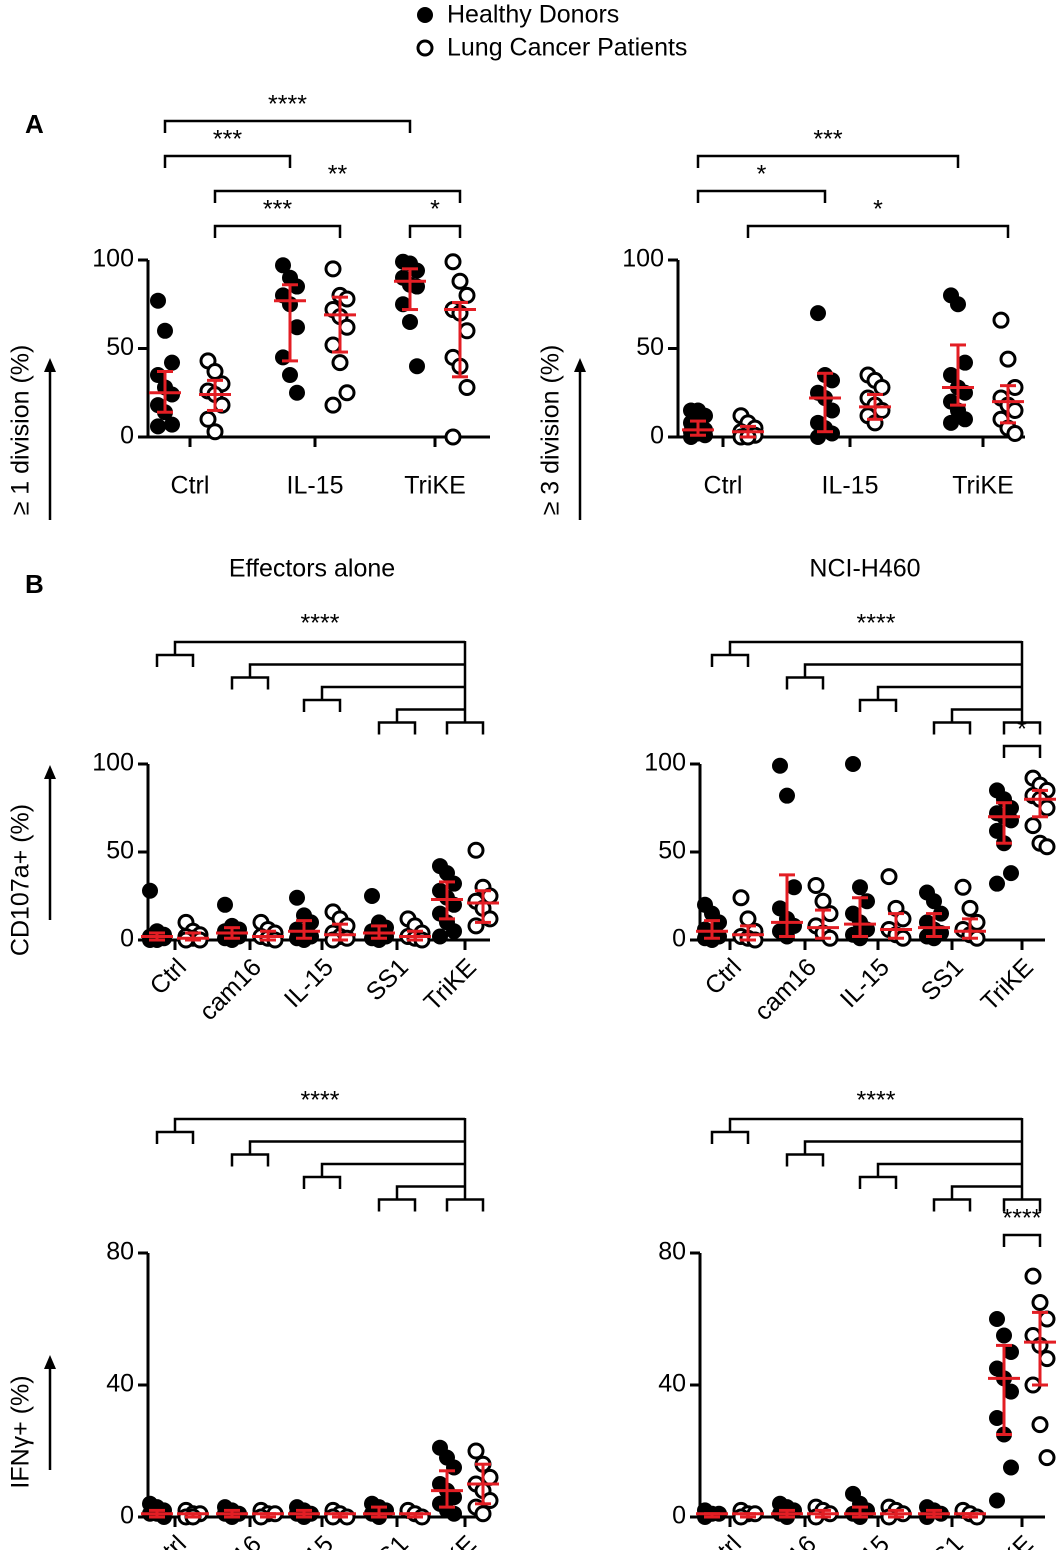  What do you see at coordinates (567, 48) in the screenshot?
I see `legend-label: Lung Cancer Patients` at bounding box center [567, 48].